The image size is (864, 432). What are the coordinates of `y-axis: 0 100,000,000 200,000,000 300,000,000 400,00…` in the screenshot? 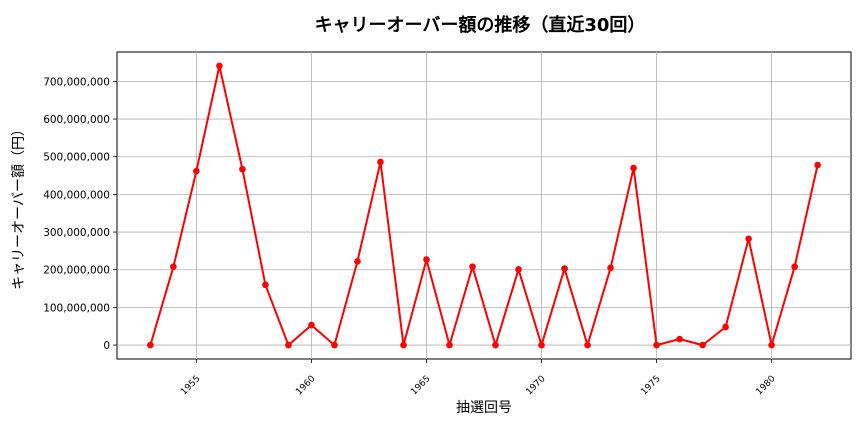 It's located at (80, 214).